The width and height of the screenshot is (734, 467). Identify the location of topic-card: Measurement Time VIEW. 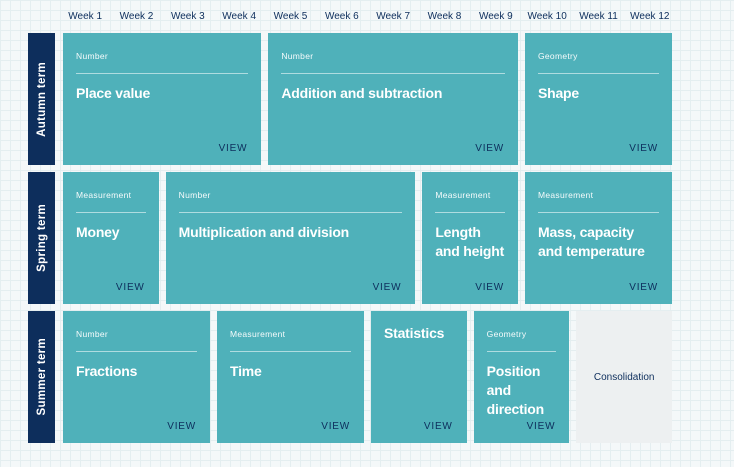
(290, 377).